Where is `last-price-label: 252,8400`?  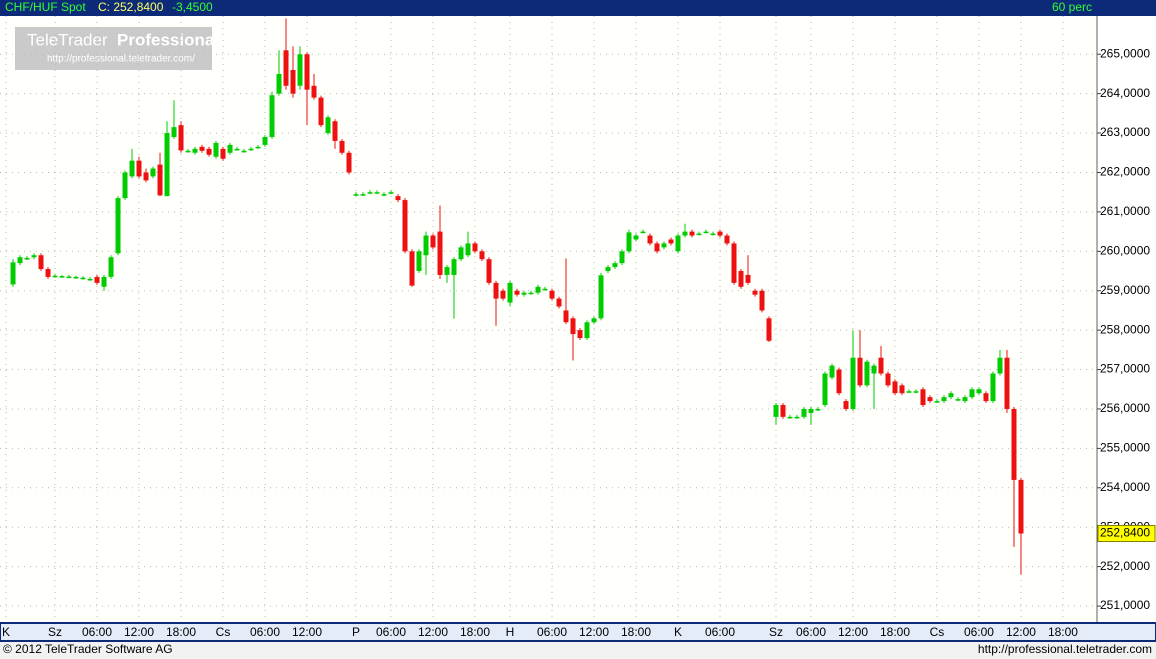 last-price-label: 252,8400 is located at coordinates (1125, 533).